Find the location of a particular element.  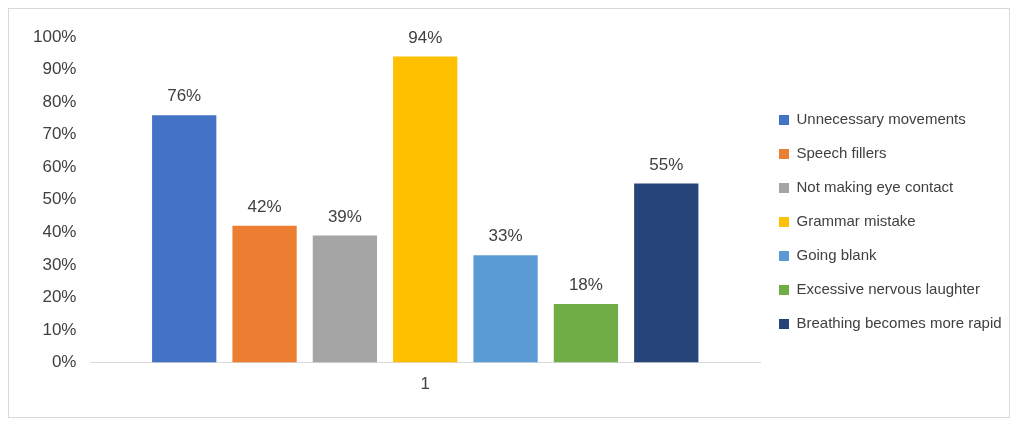

y-tick-label: 60% is located at coordinates (59, 166).